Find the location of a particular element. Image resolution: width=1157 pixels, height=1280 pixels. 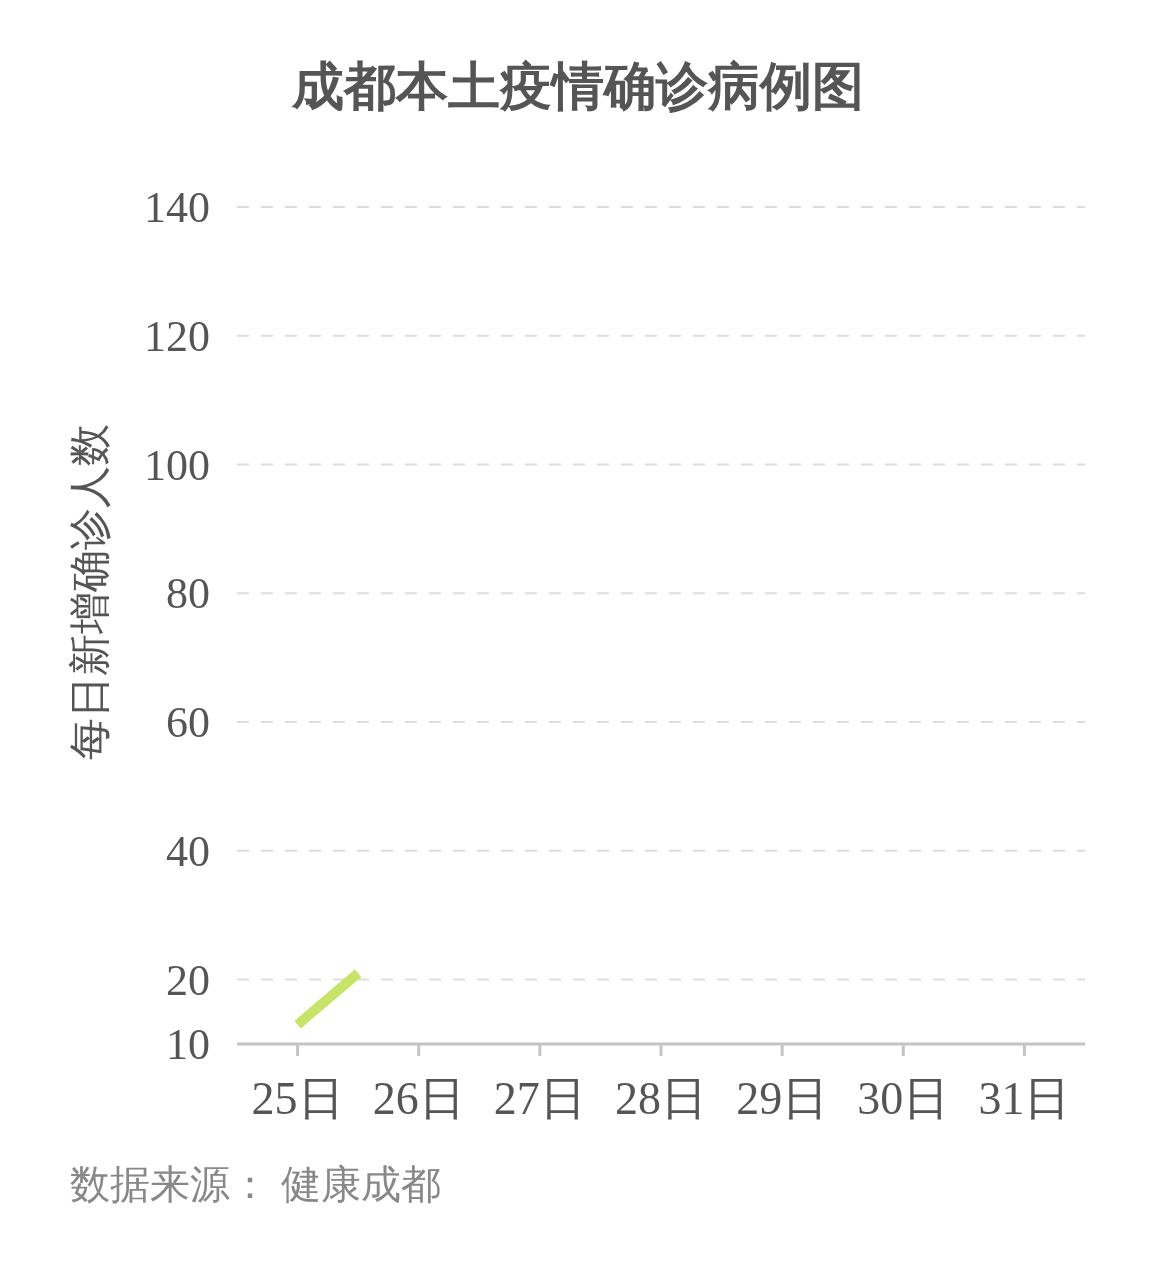

x-tick-label: 30日 is located at coordinates (903, 1098).